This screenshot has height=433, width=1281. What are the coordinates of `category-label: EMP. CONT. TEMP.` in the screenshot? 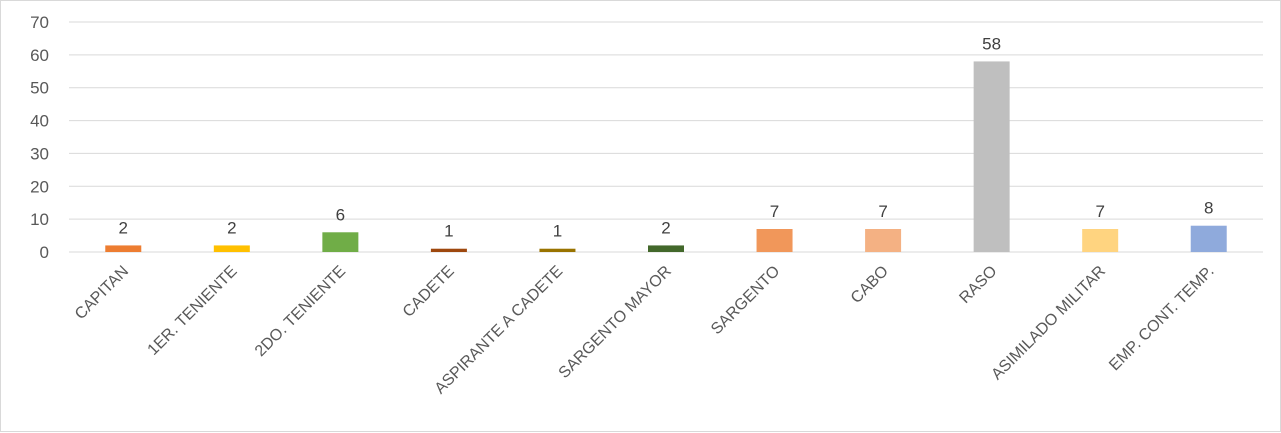 It's located at (1161, 318).